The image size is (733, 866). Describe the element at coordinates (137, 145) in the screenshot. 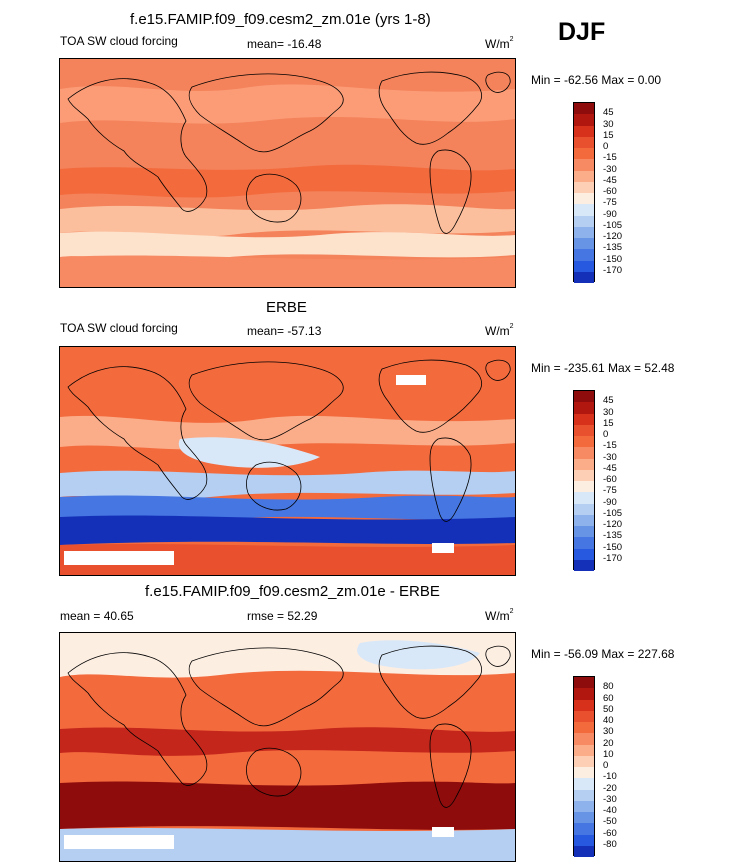

I see `panel1-coast-europe-africa` at that location.